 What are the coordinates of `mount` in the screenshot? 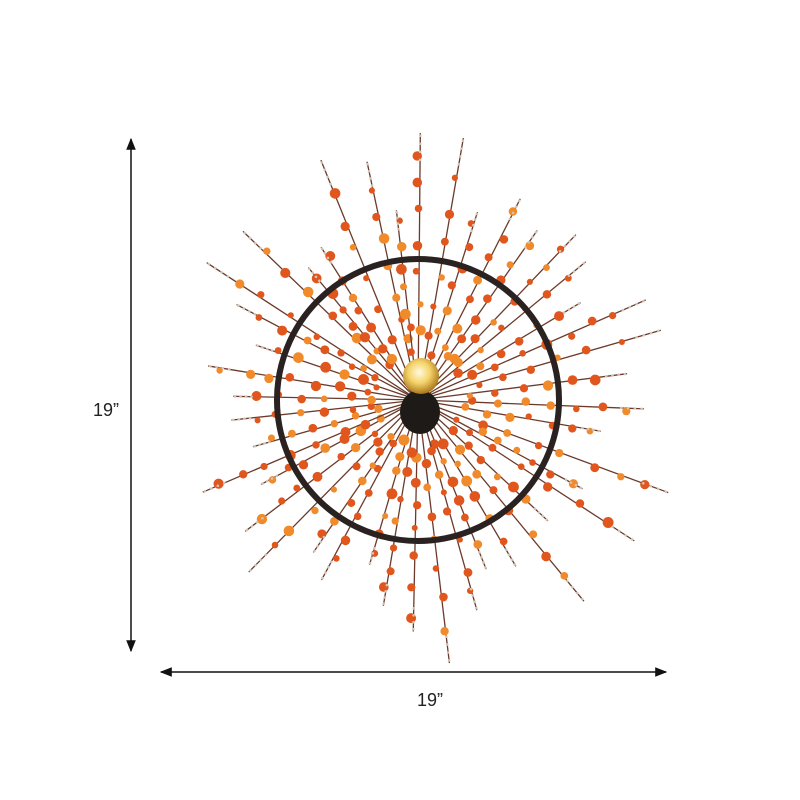 It's located at (420, 412).